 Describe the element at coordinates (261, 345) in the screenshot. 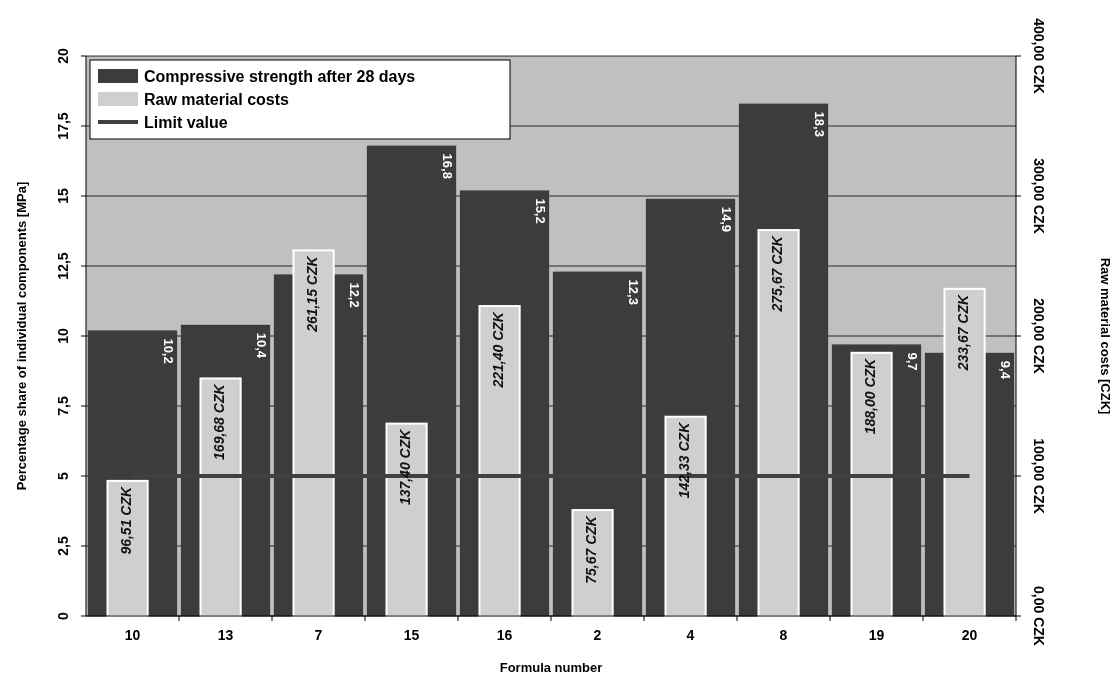

I see `data-label: 10,4` at that location.